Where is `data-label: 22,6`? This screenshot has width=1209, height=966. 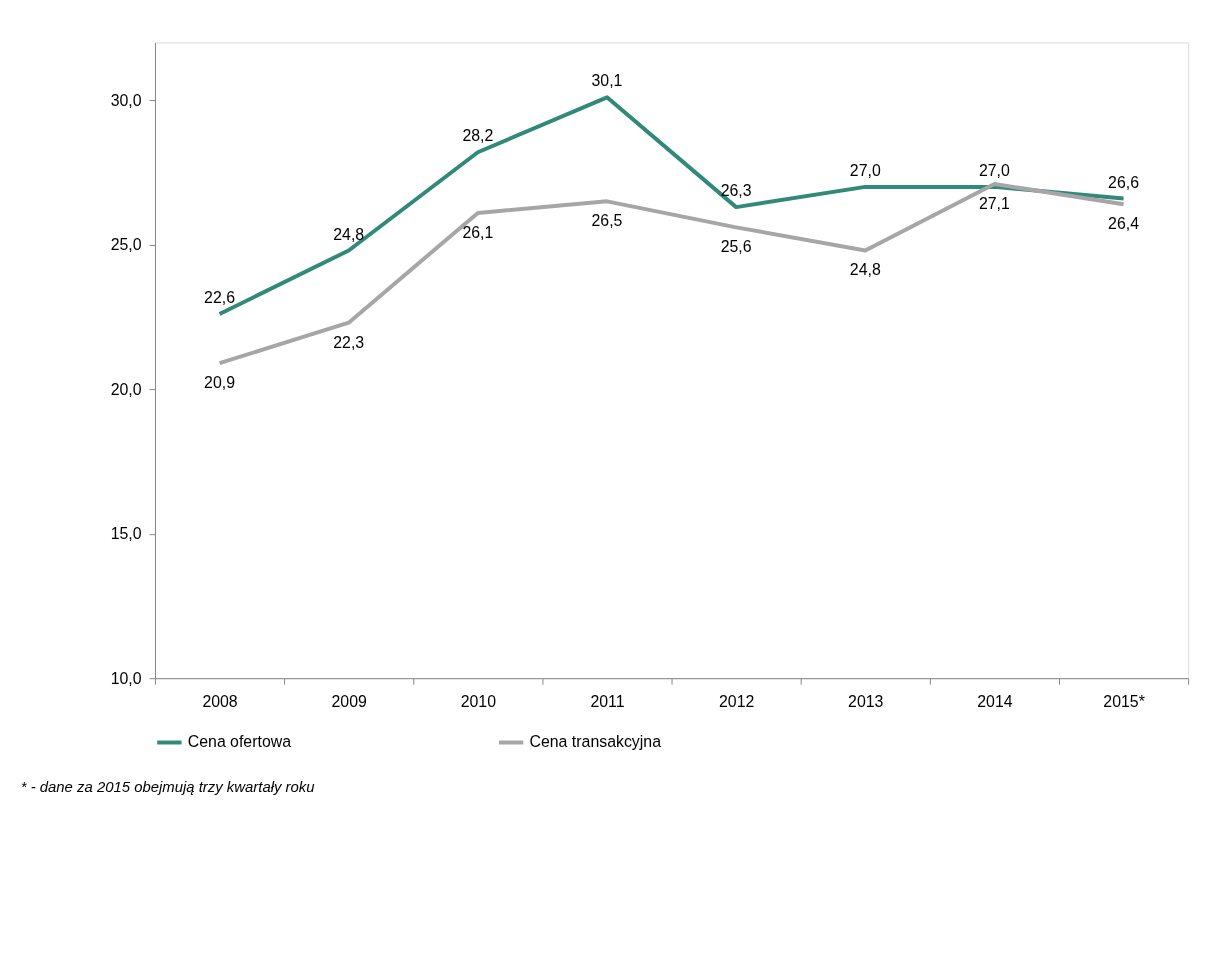
data-label: 22,6 is located at coordinates (220, 298).